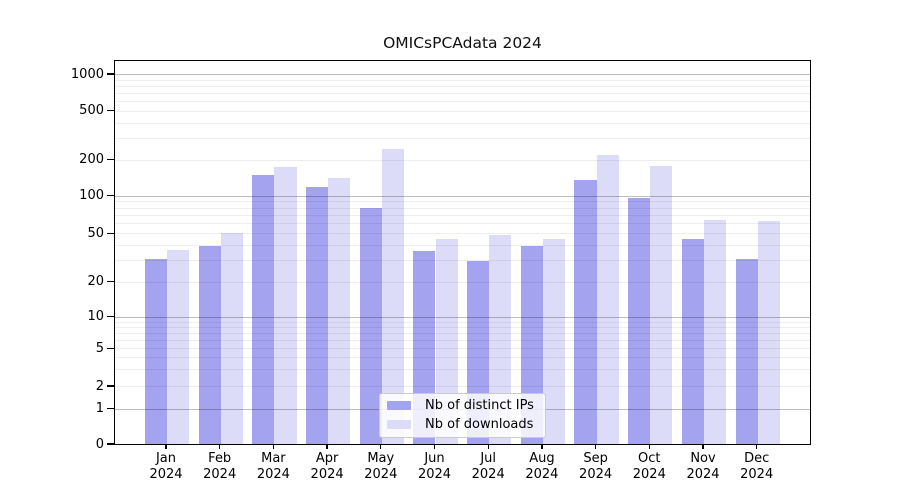 This screenshot has width=900, height=500. I want to click on bar-downloads-apr, so click(339, 310).